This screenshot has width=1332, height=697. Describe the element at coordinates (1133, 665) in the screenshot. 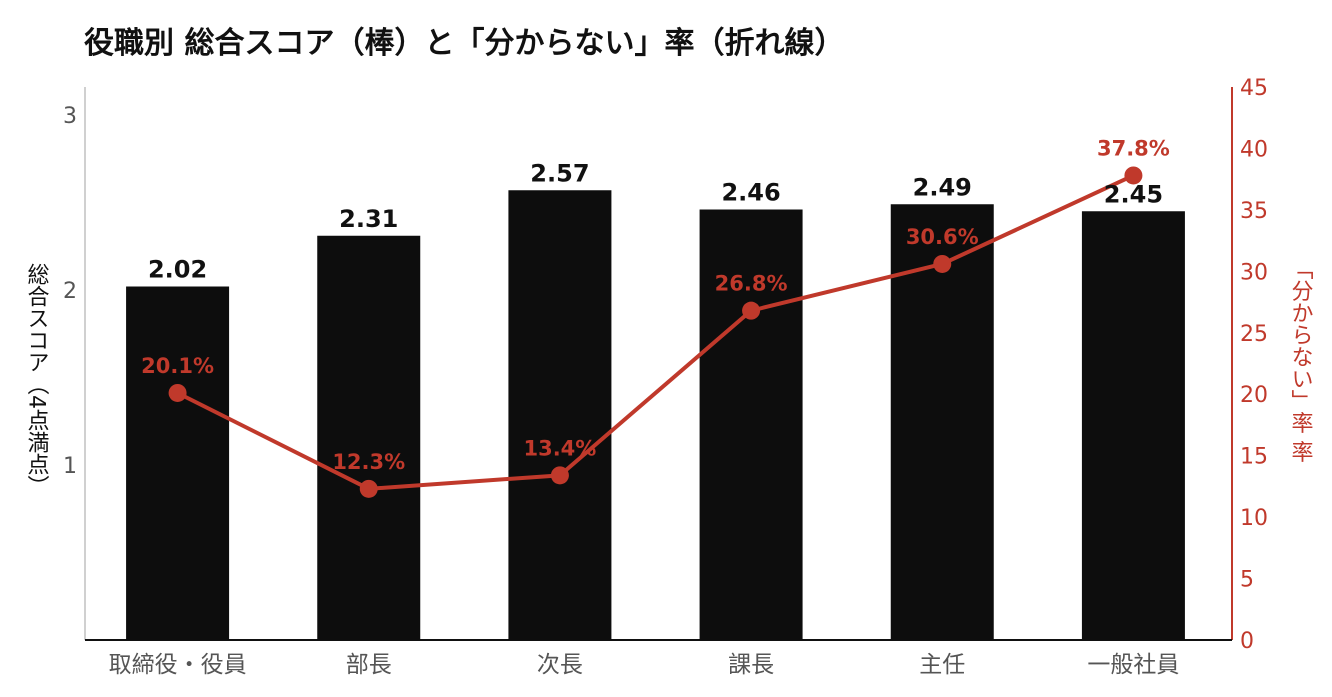

I see `x-category-label: 一般社員` at that location.